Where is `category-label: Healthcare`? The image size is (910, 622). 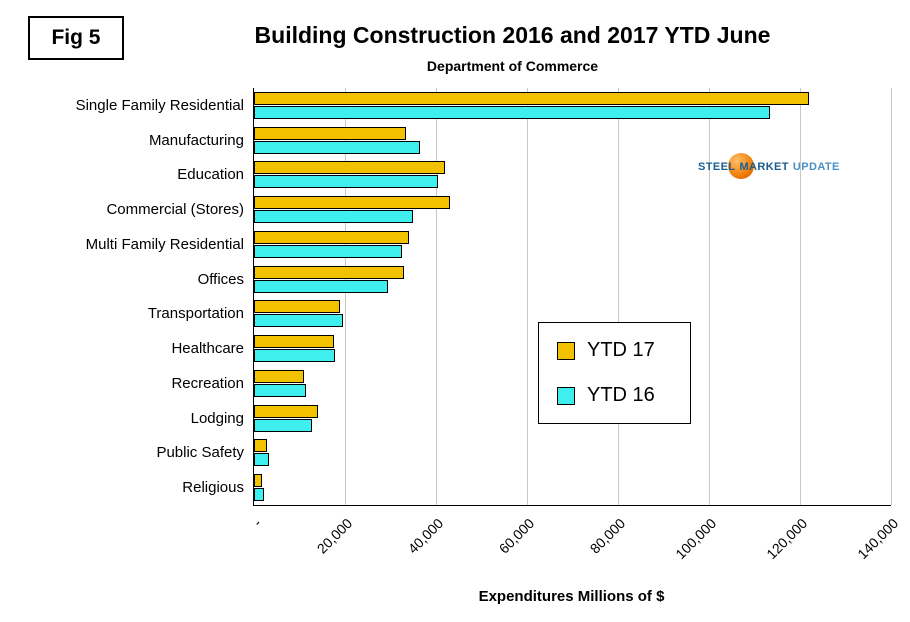 category-label: Healthcare is located at coordinates (207, 349).